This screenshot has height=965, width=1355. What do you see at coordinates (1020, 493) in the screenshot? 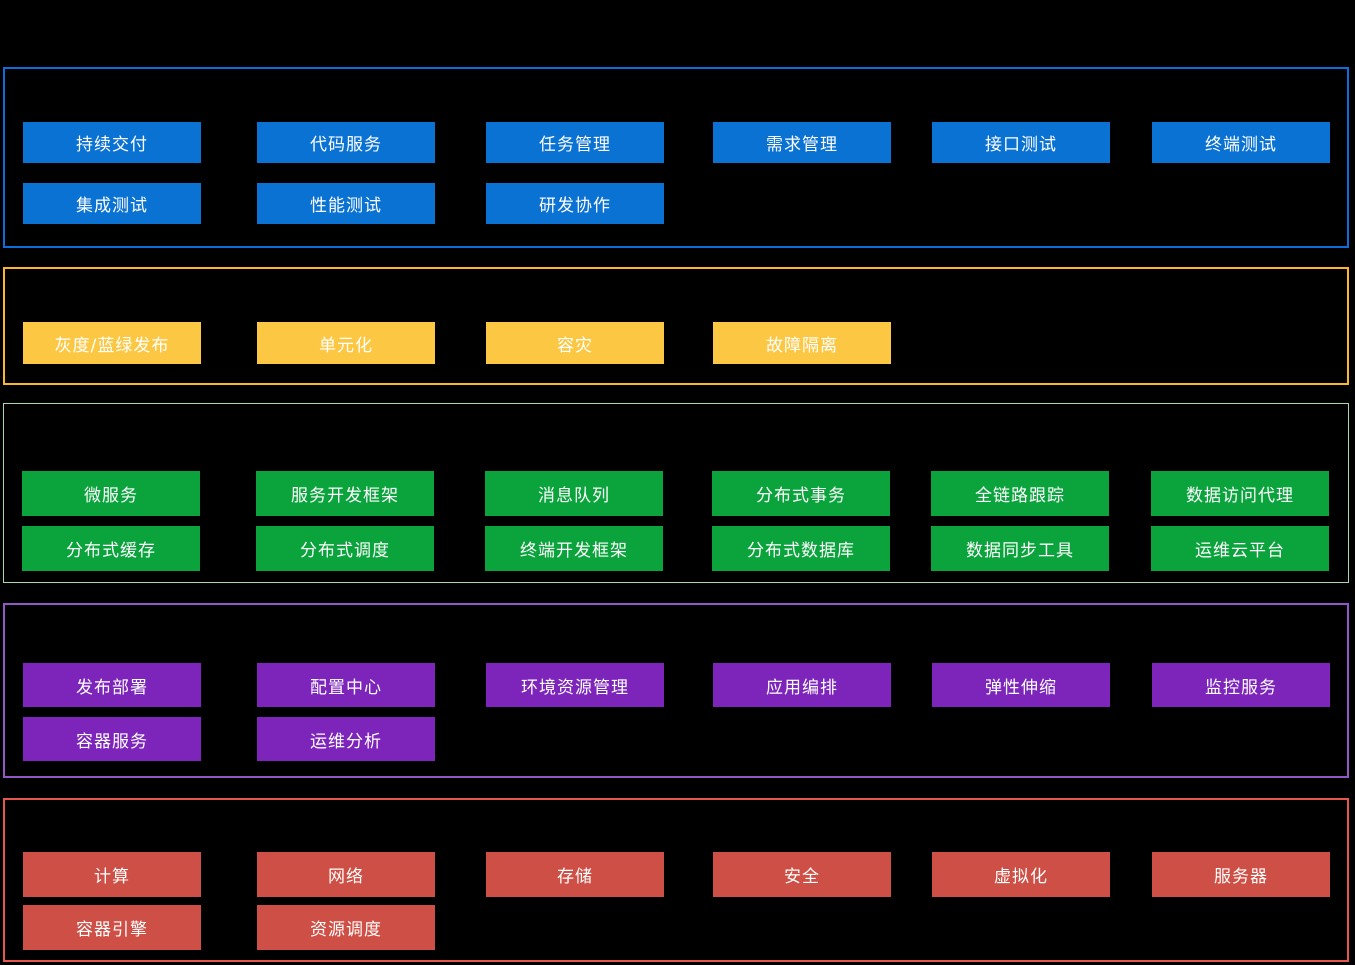
I see `capability-box: 全链路跟踪` at bounding box center [1020, 493].